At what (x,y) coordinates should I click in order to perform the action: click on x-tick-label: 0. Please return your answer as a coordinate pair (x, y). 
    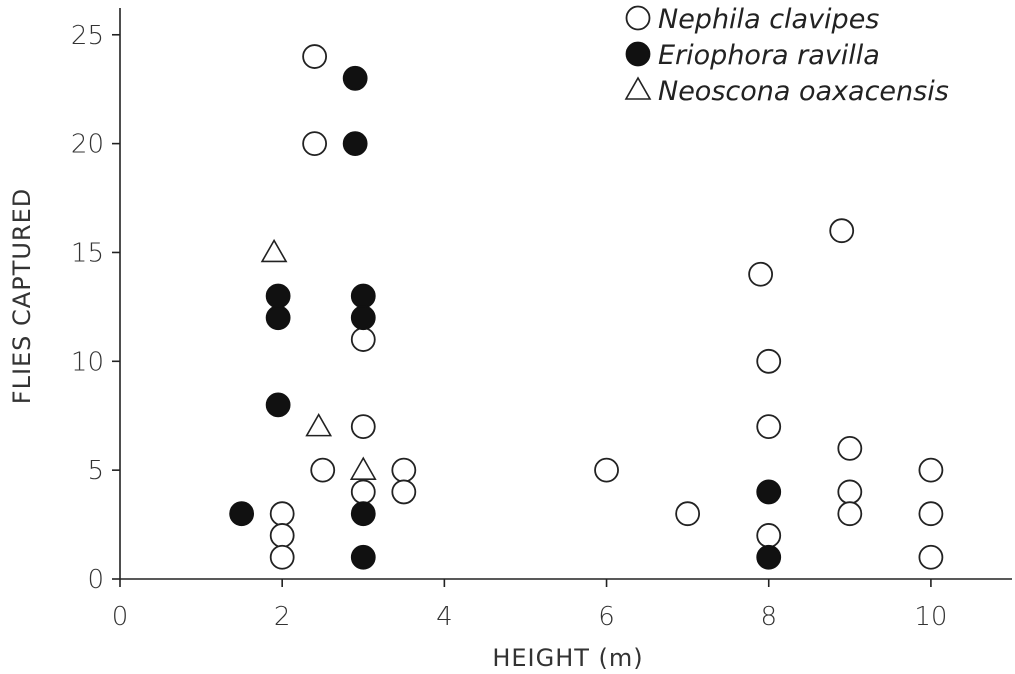
    Looking at the image, I should click on (120, 617).